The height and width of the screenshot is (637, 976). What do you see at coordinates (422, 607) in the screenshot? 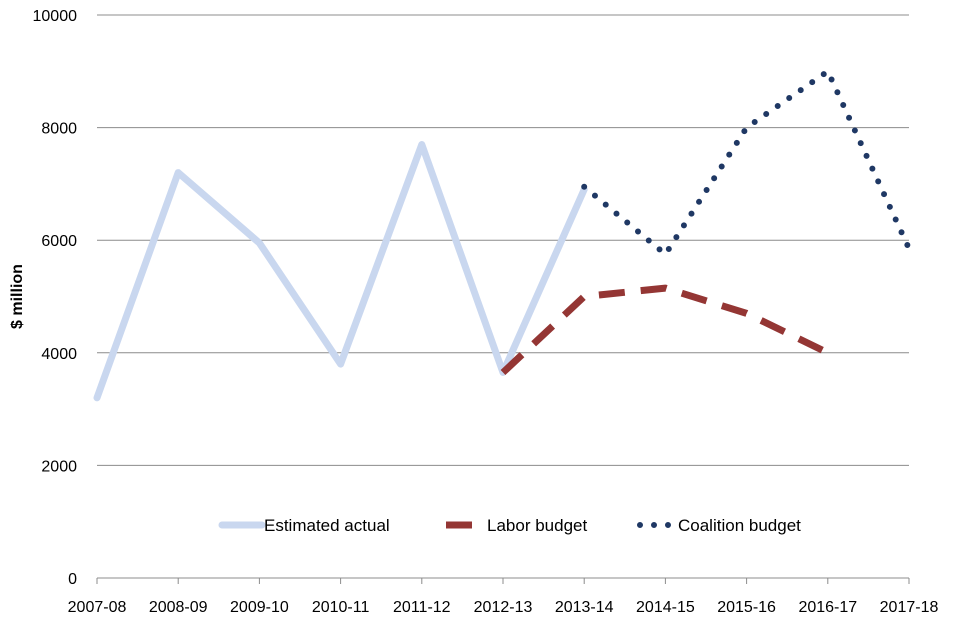
I see `x-tick-label: 2011-12` at bounding box center [422, 607].